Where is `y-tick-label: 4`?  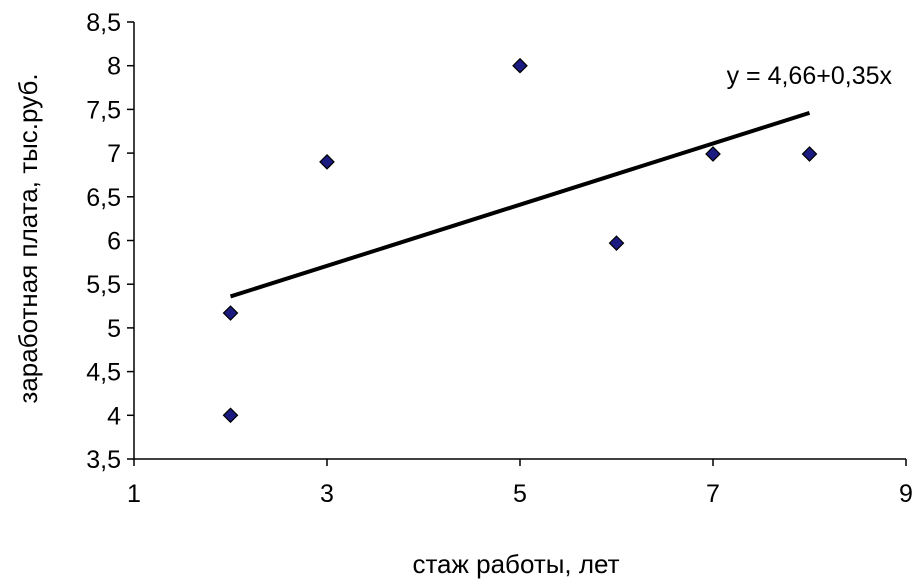
y-tick-label: 4 is located at coordinates (114, 416).